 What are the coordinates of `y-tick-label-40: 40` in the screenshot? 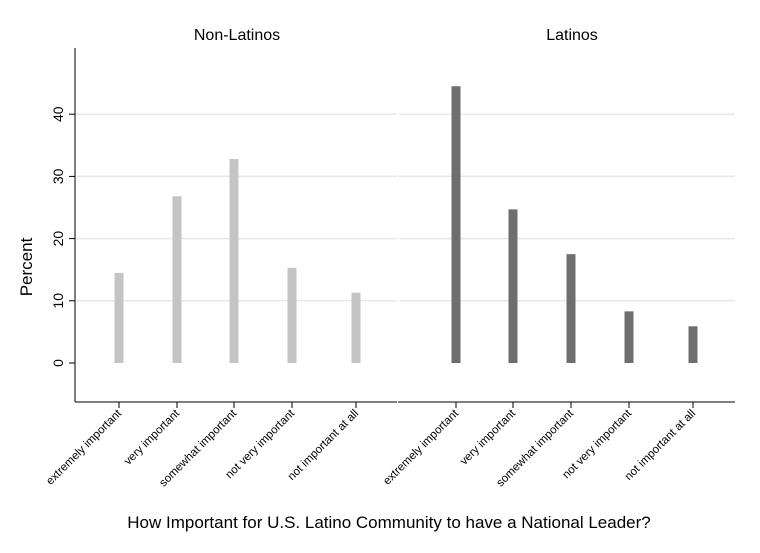 It's located at (58, 114).